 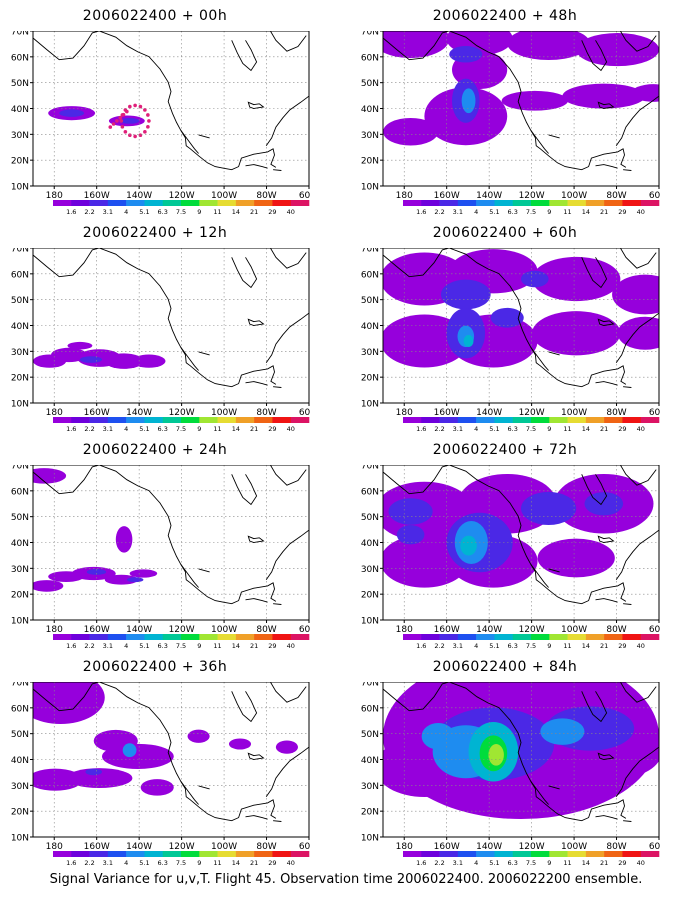 I want to click on colorbar-label: 9, so click(x=199, y=863).